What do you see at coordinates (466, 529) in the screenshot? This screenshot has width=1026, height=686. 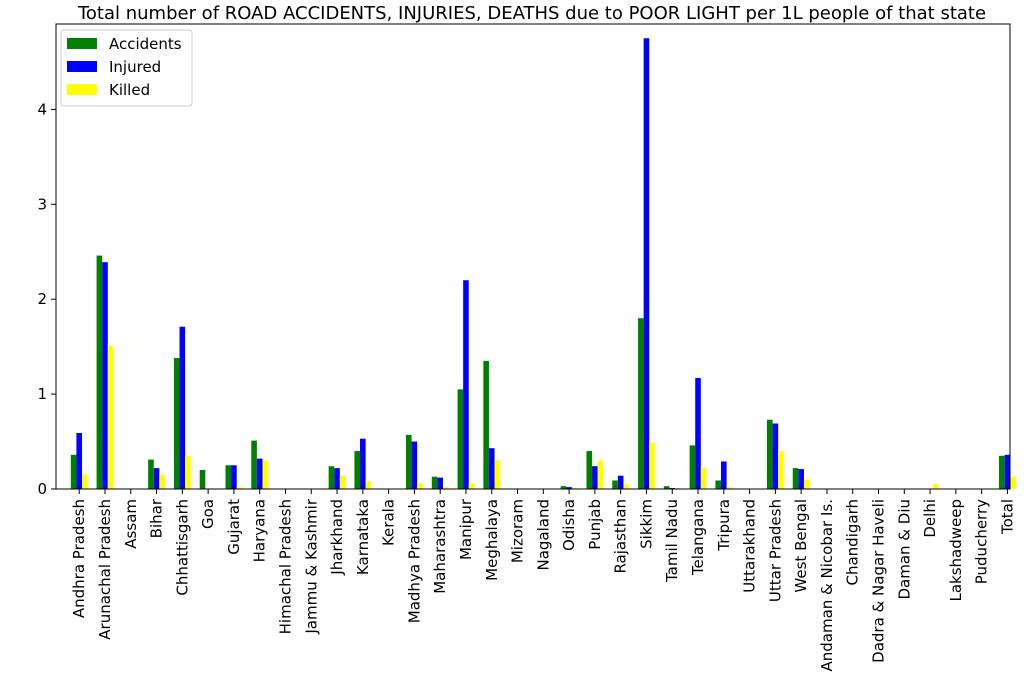 I see `x-tick-label: Manipur` at bounding box center [466, 529].